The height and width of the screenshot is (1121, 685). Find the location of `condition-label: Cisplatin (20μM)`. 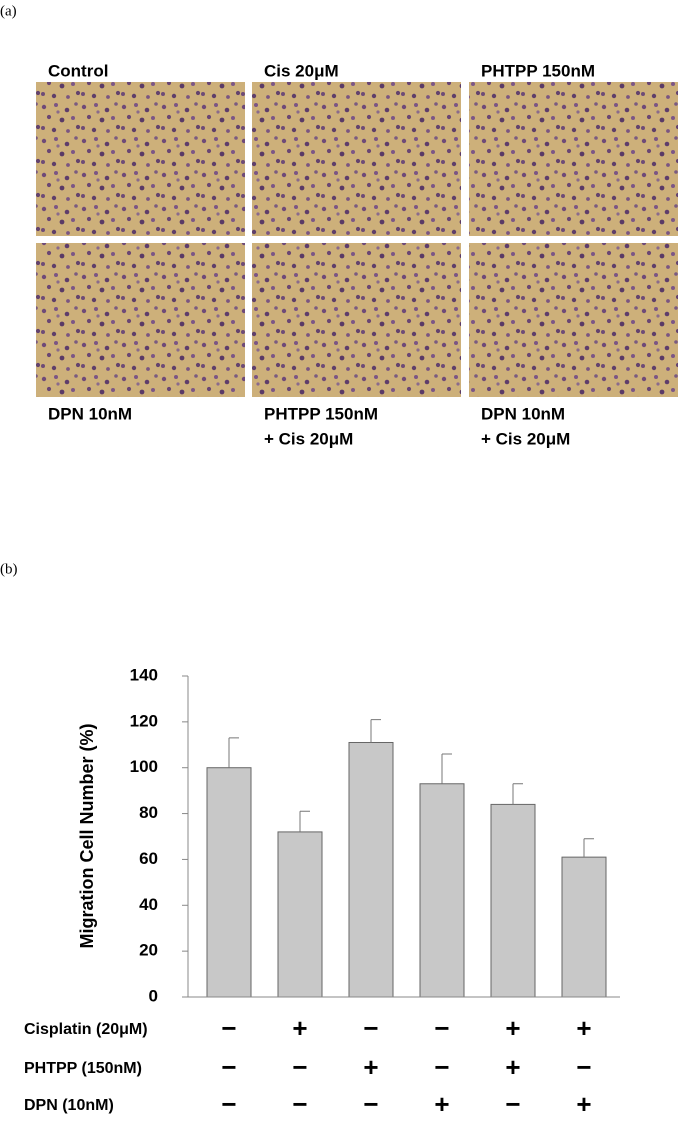

condition-label: Cisplatin (20μM) is located at coordinates (86, 1029).